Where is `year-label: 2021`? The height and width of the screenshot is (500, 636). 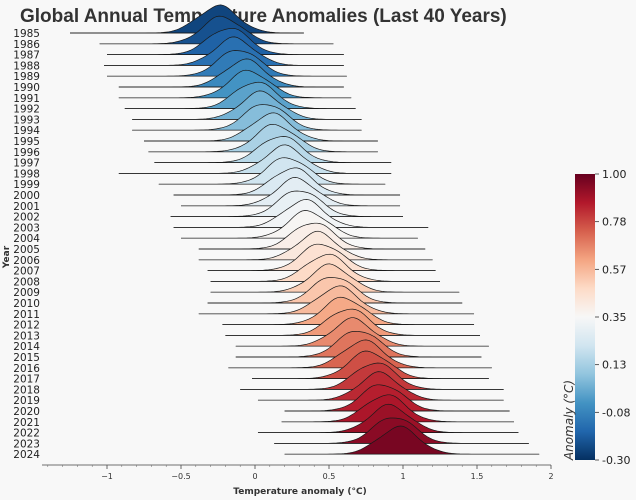 year-label: 2021 is located at coordinates (26, 423).